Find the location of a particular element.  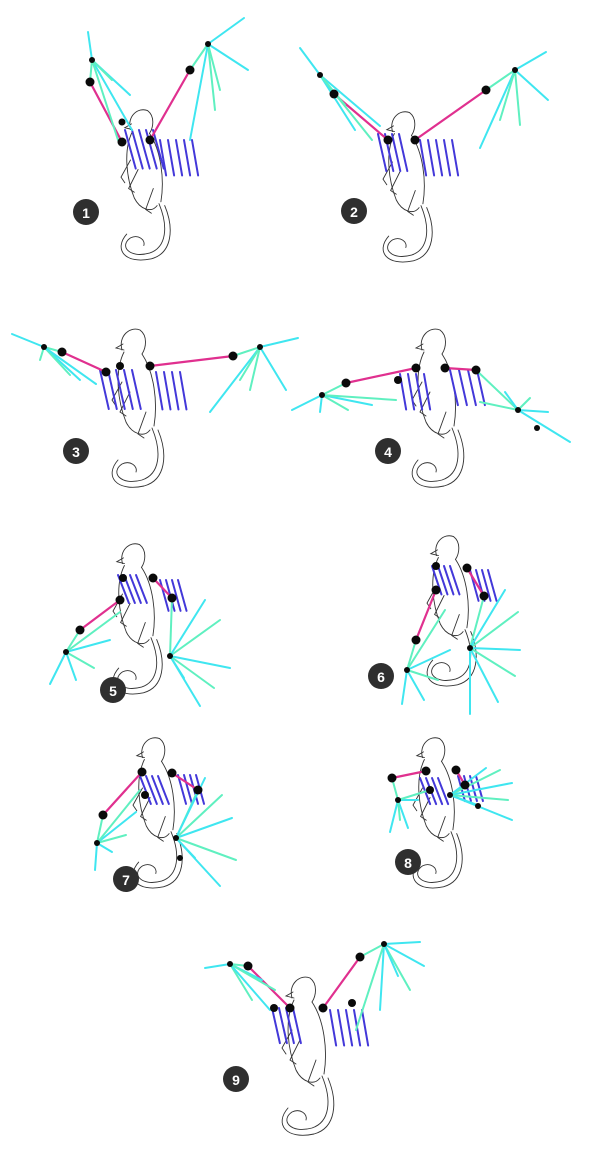

step-number: 6 is located at coordinates (381, 677).